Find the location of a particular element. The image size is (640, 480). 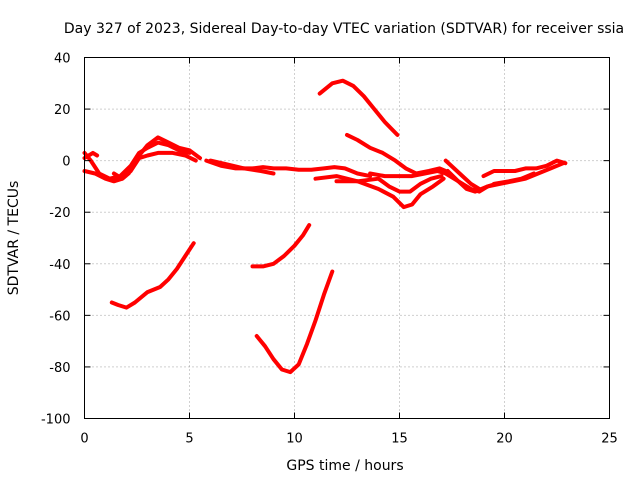

y-tick-label: -60 is located at coordinates (59, 316).